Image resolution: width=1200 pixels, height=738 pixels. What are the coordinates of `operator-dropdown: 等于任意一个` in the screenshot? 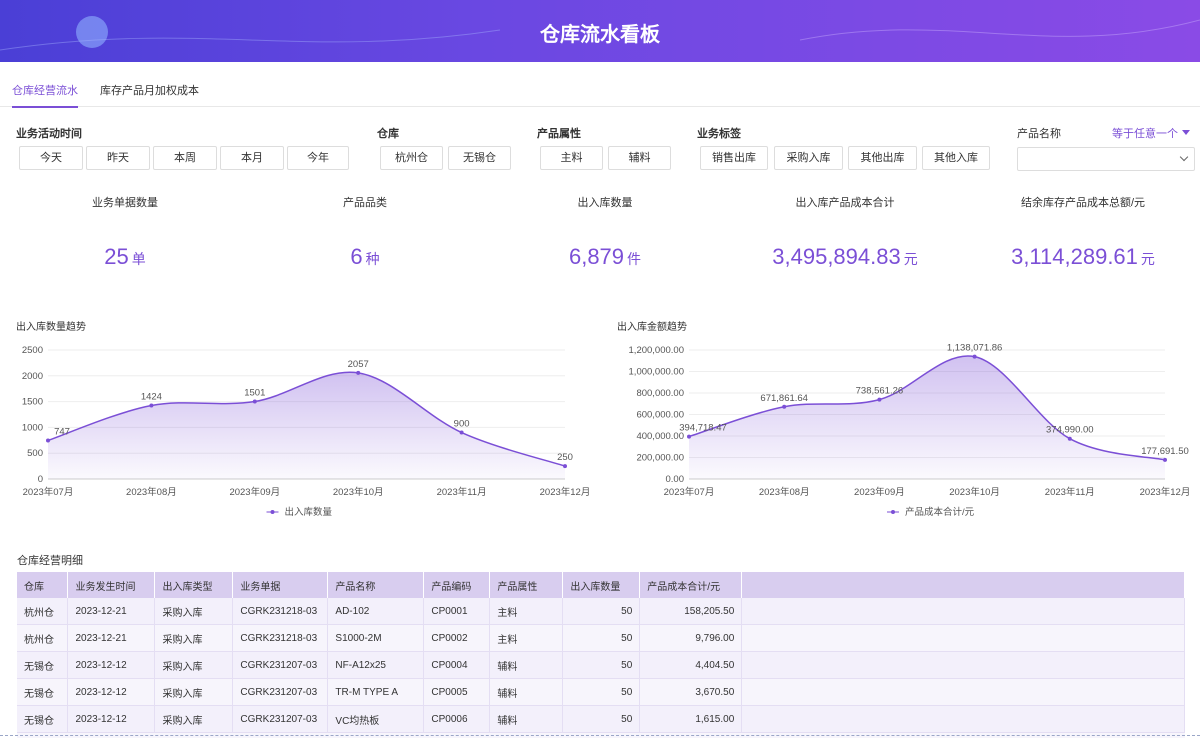 It's located at (1145, 134).